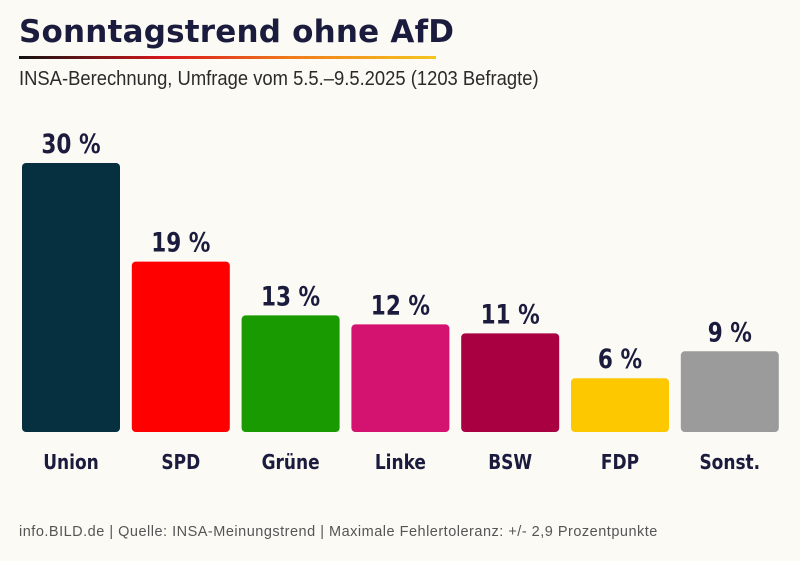 The width and height of the screenshot is (800, 561). What do you see at coordinates (730, 332) in the screenshot?
I see `value-label: 9 %` at bounding box center [730, 332].